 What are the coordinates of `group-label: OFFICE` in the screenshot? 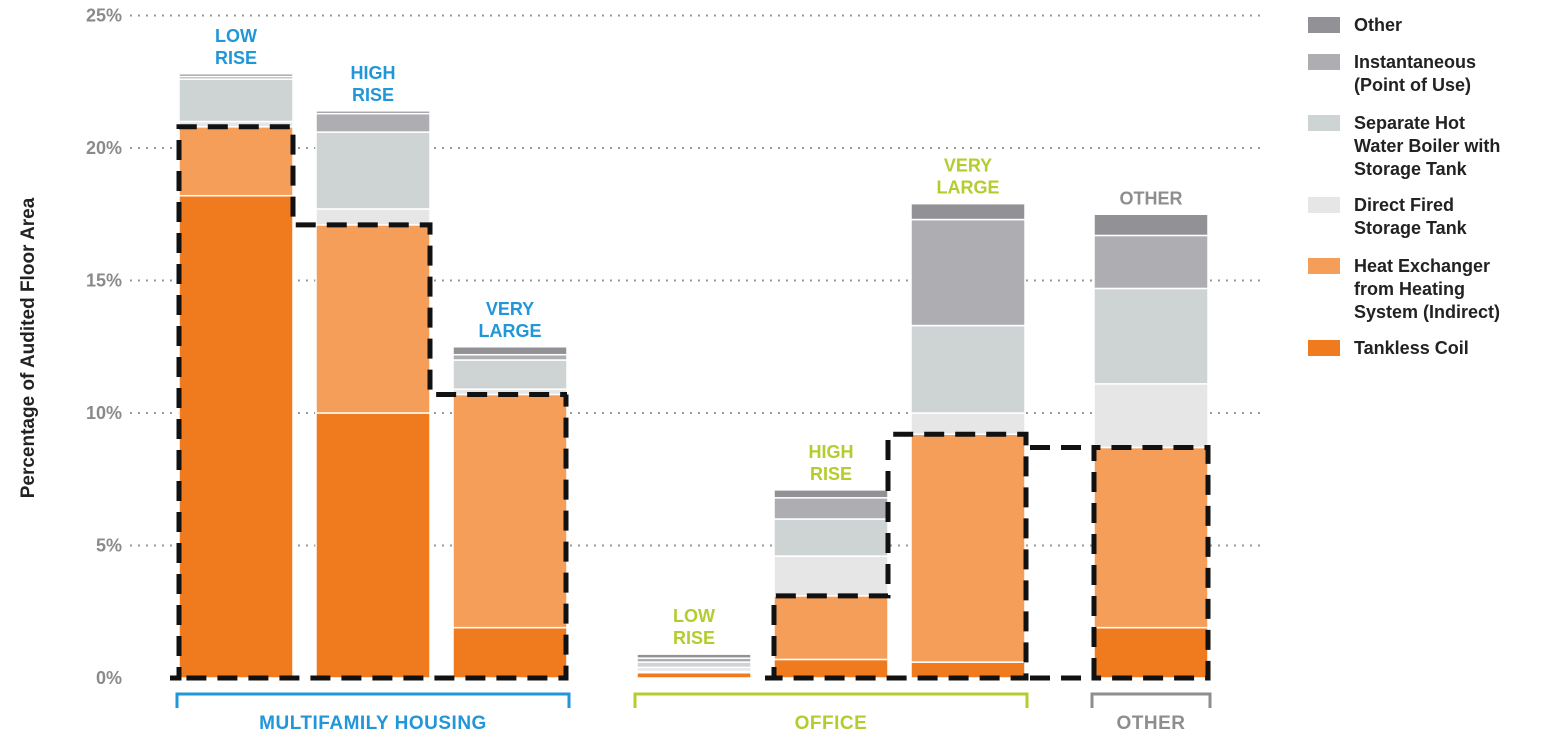 It's located at (831, 723).